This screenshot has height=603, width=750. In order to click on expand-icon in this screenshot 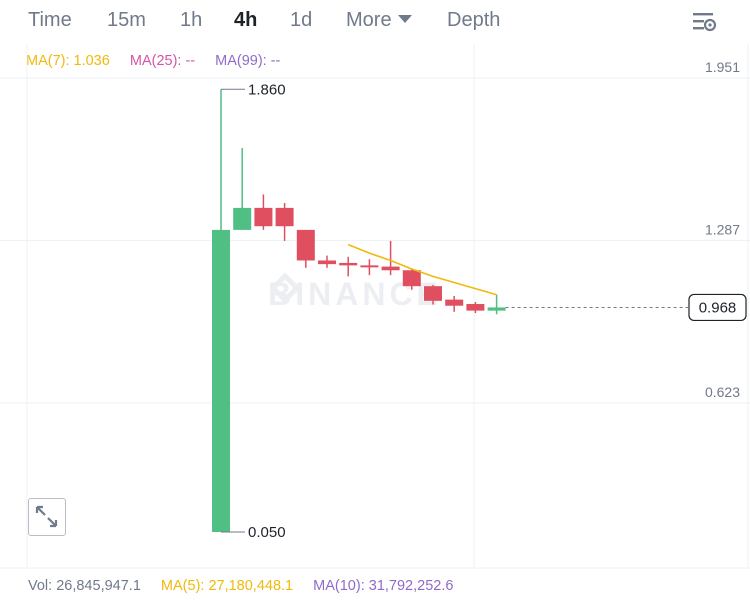, I will do `click(46, 516)`.